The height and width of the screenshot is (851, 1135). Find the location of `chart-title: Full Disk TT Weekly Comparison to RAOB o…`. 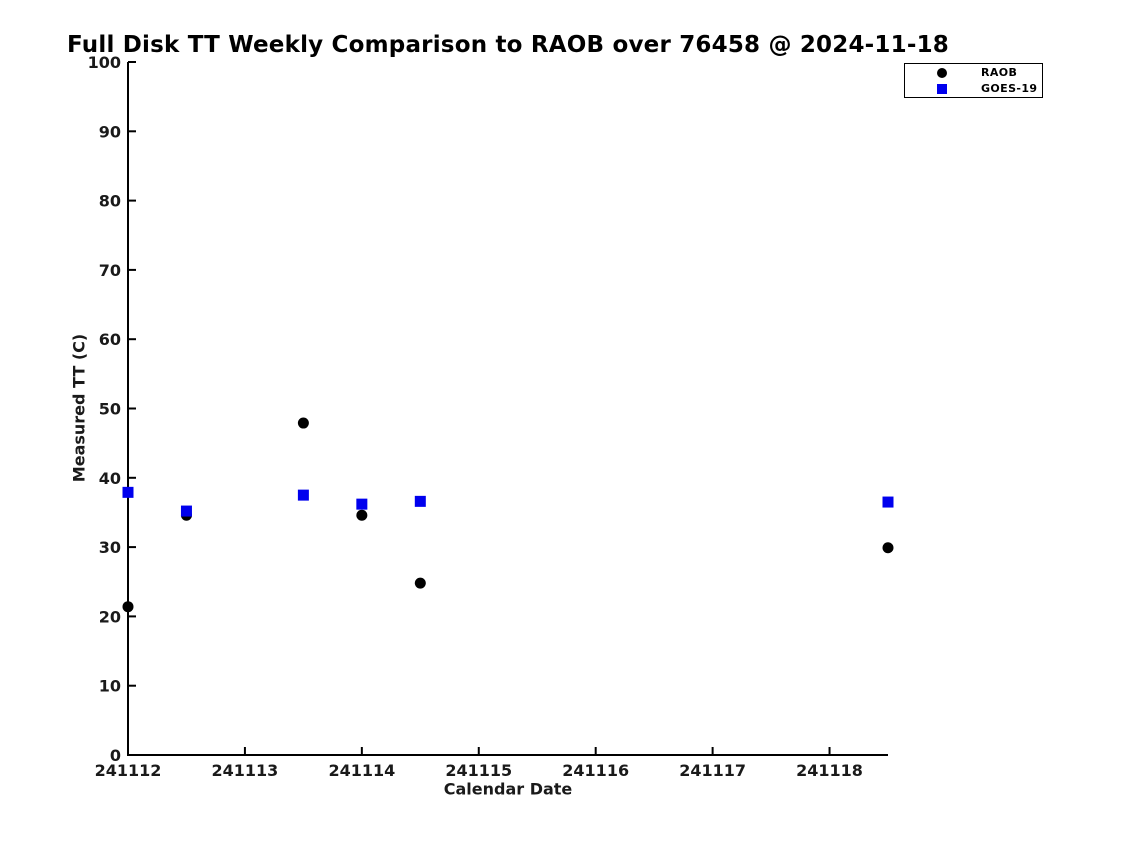

chart-title: Full Disk TT Weekly Comparison to RAOB o… is located at coordinates (508, 45).